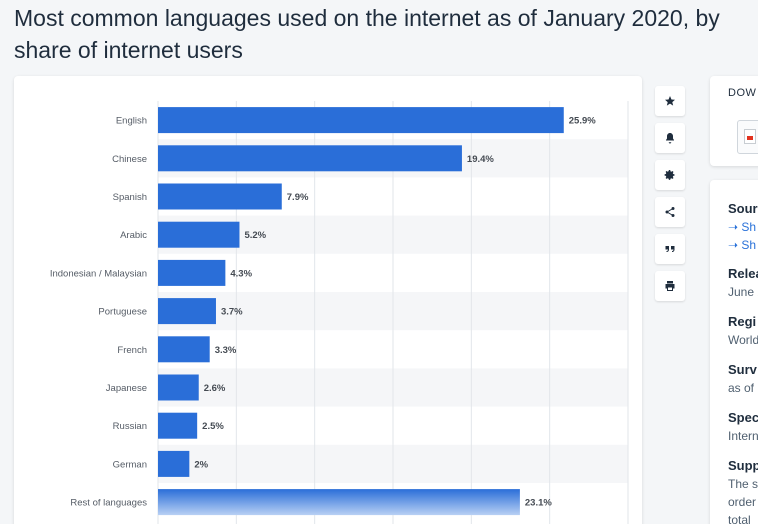 The width and height of the screenshot is (758, 524). I want to click on gear-icon, so click(669, 175).